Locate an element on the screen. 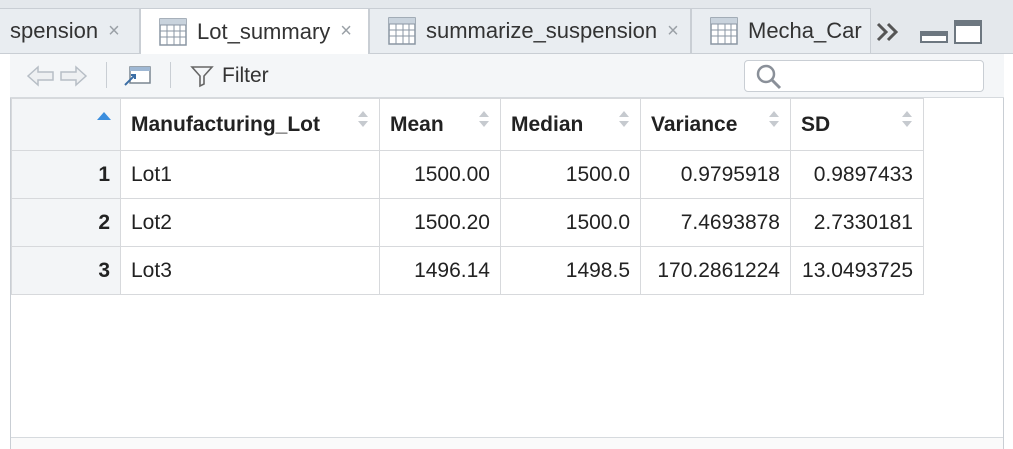 The height and width of the screenshot is (449, 1013). column-header-median: Median is located at coordinates (570, 124).